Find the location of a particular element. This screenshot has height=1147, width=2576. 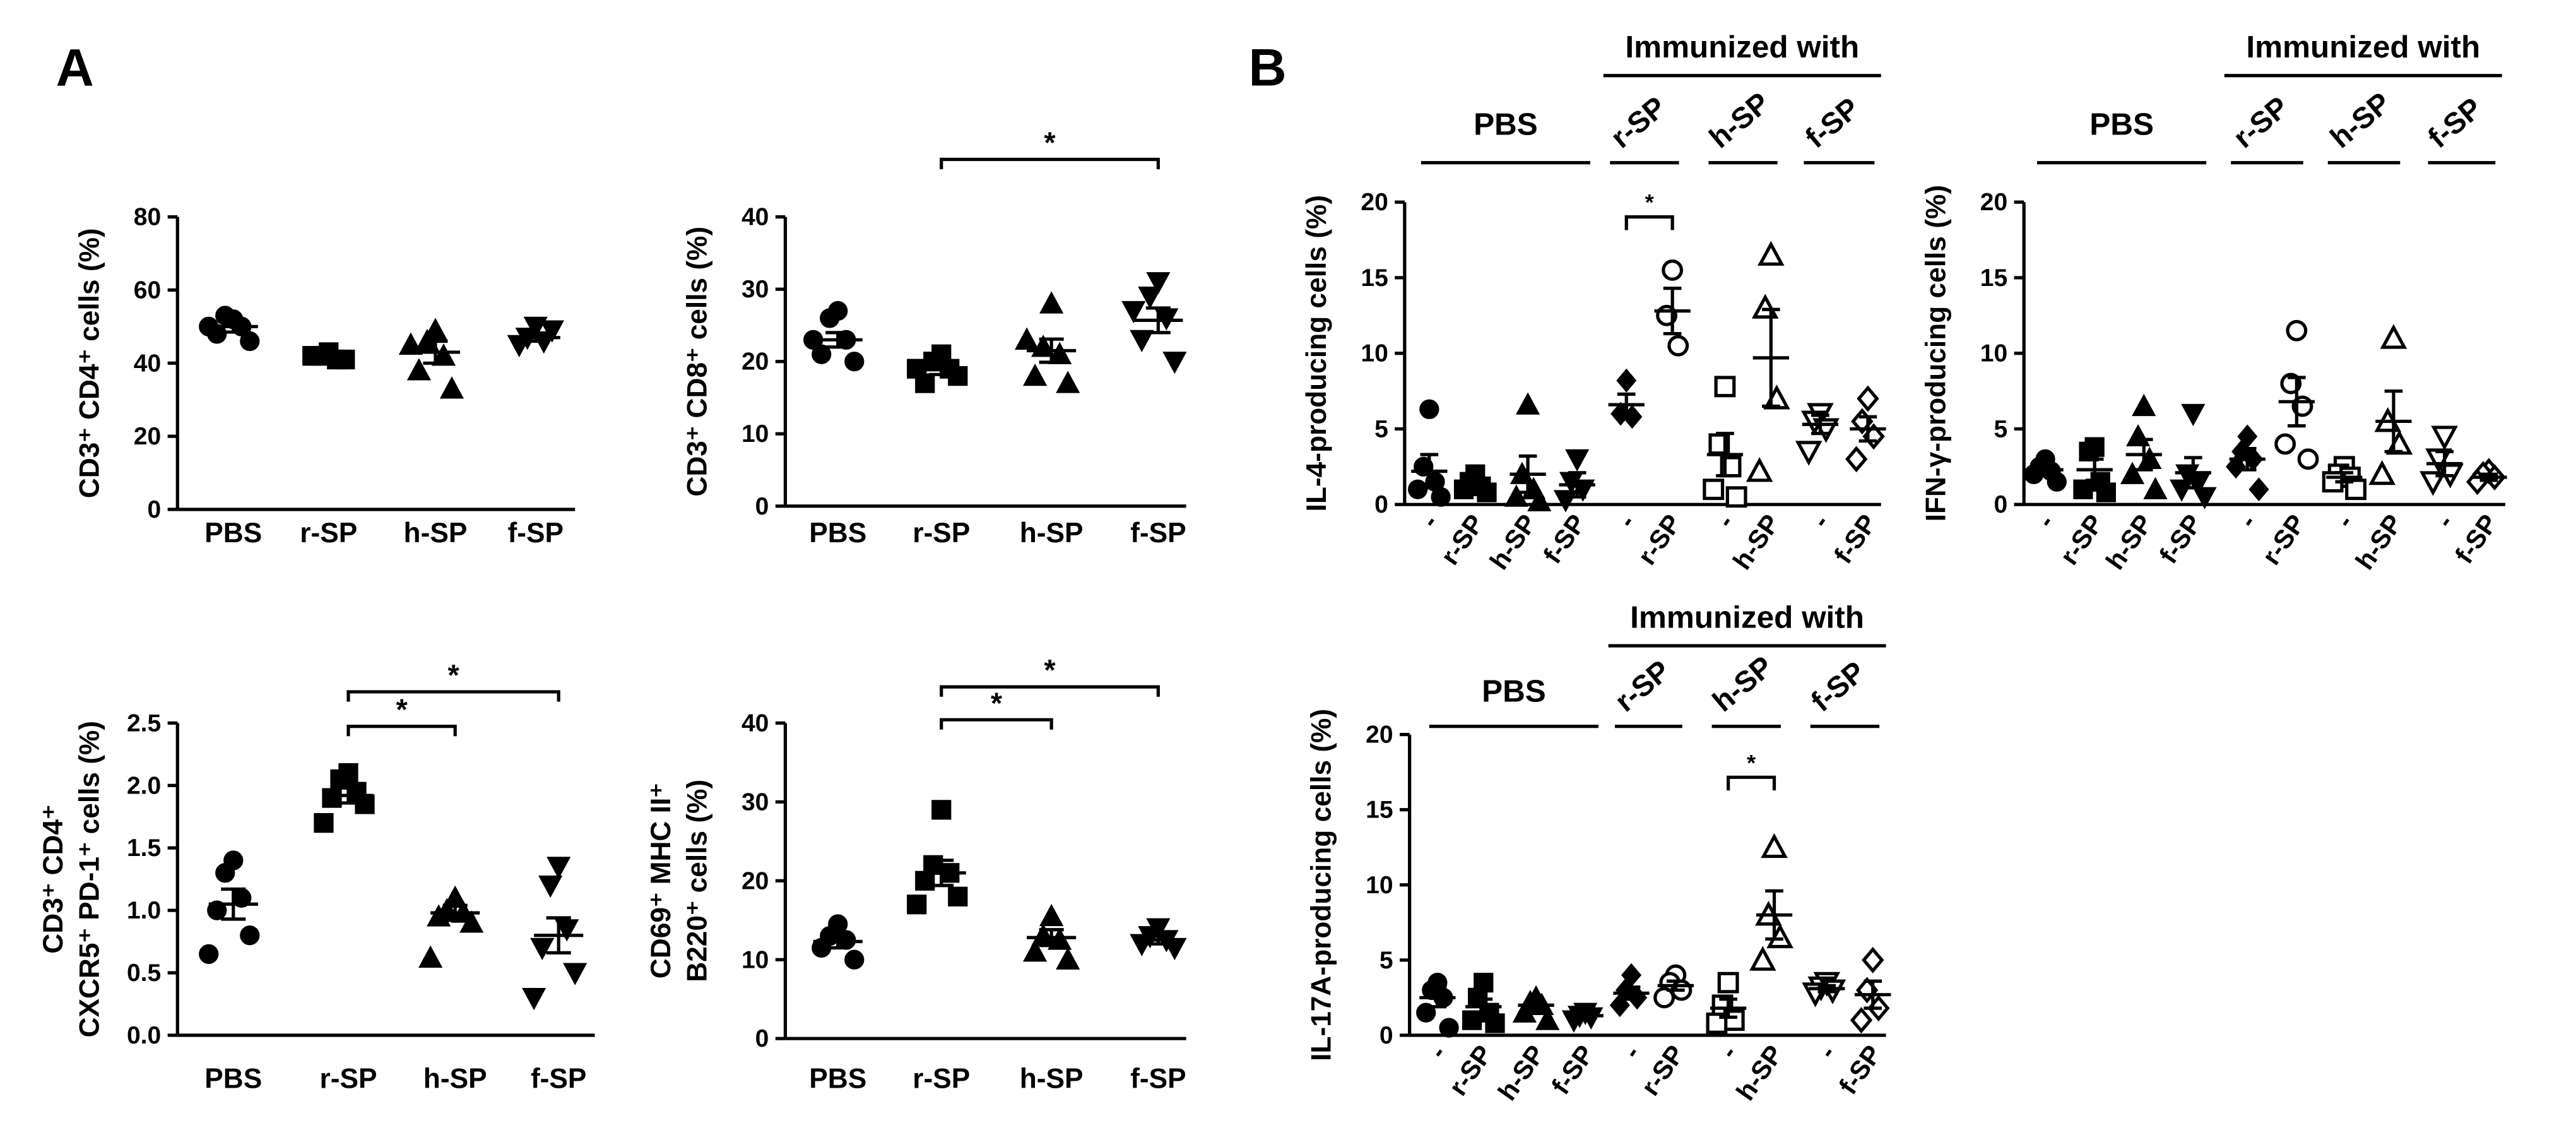

y-tick-label: 20 is located at coordinates (147, 436).